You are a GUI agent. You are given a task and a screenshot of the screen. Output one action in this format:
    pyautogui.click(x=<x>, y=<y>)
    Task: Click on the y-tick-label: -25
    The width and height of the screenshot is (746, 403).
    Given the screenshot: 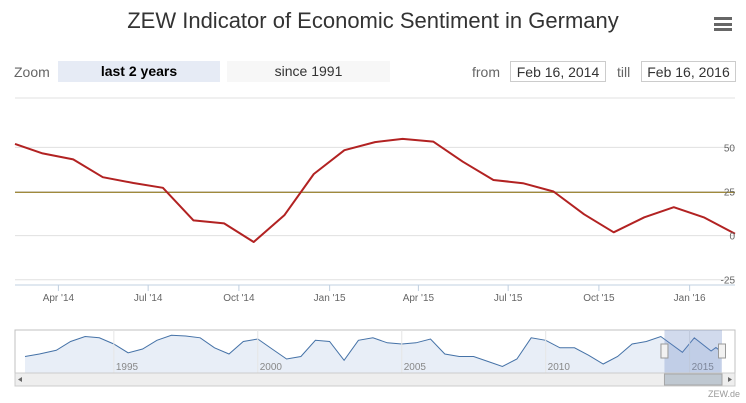 What is the action you would take?
    pyautogui.click(x=728, y=281)
    